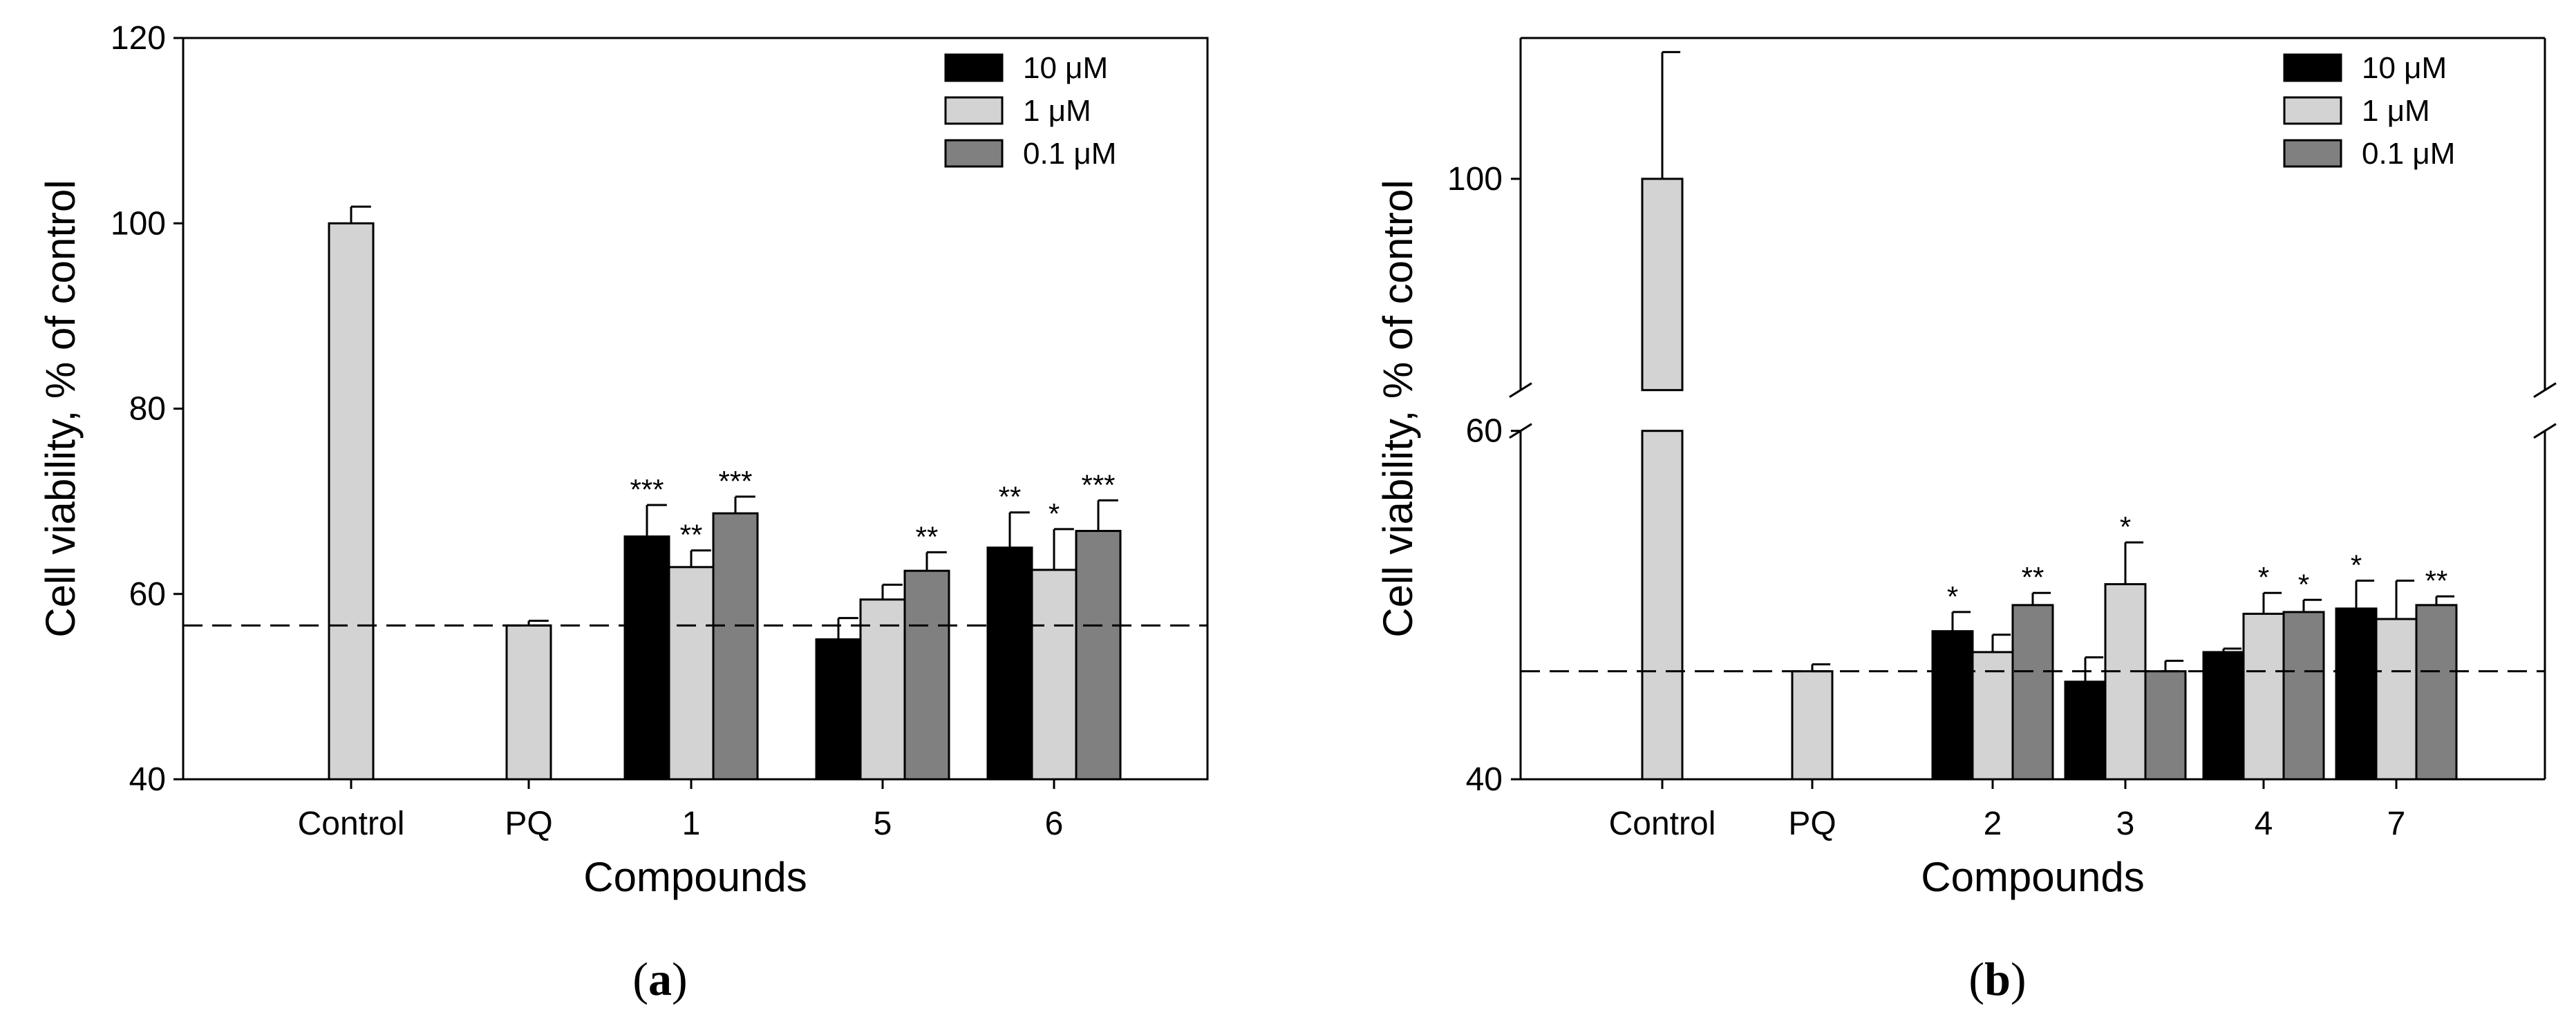 The height and width of the screenshot is (1019, 2576). I want to click on x-tick-label: 2, so click(1993, 824).